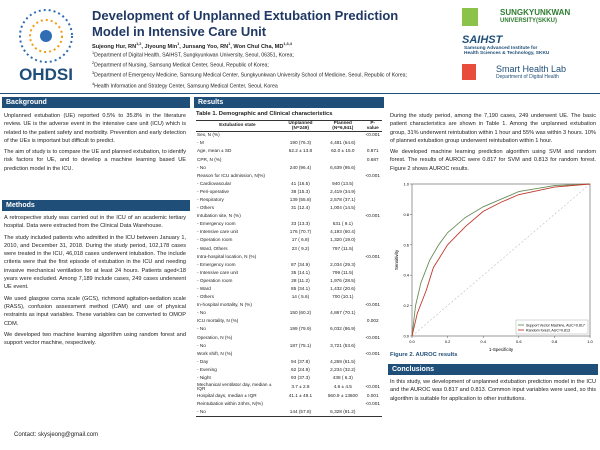 Image resolution: width=600 pixels, height=450 pixels. What do you see at coordinates (535, 12) in the screenshot?
I see `logo-line: SUNGKYUNKWAN` at bounding box center [535, 12].